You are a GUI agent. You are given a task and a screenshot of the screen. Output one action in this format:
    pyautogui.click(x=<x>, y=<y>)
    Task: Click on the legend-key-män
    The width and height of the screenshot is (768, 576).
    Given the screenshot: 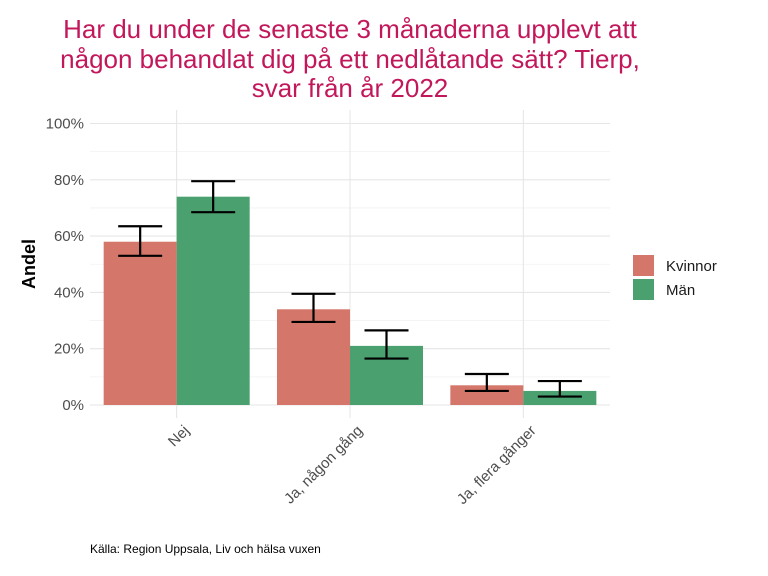 What is the action you would take?
    pyautogui.click(x=643, y=289)
    